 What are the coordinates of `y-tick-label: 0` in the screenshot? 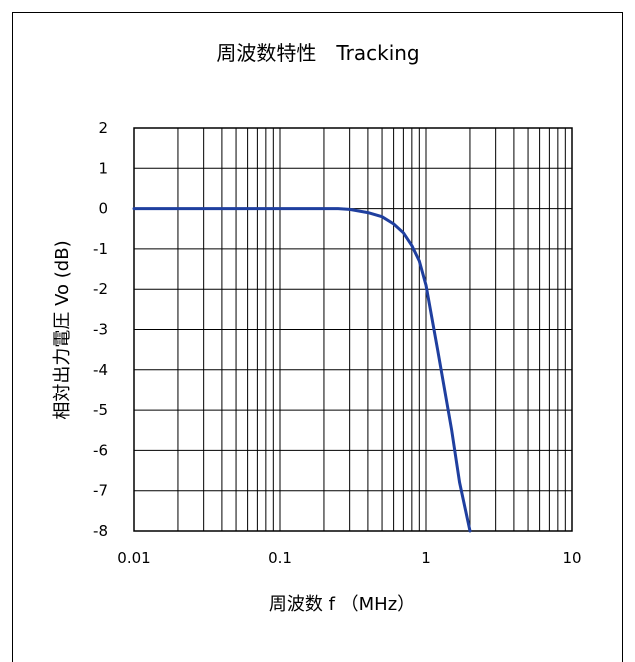 It's located at (103, 209).